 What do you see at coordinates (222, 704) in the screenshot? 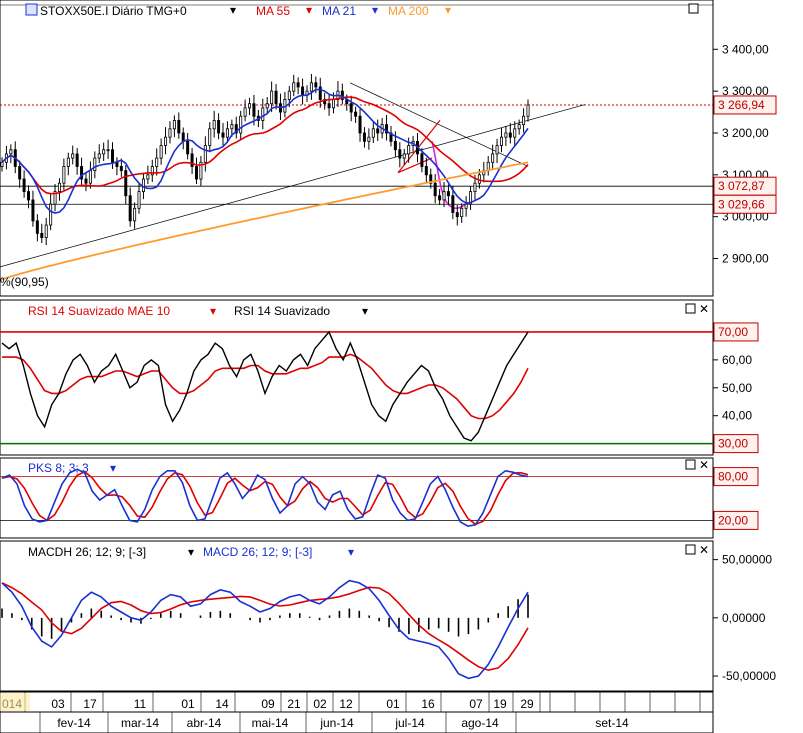
I see `x-day-label: 14` at bounding box center [222, 704].